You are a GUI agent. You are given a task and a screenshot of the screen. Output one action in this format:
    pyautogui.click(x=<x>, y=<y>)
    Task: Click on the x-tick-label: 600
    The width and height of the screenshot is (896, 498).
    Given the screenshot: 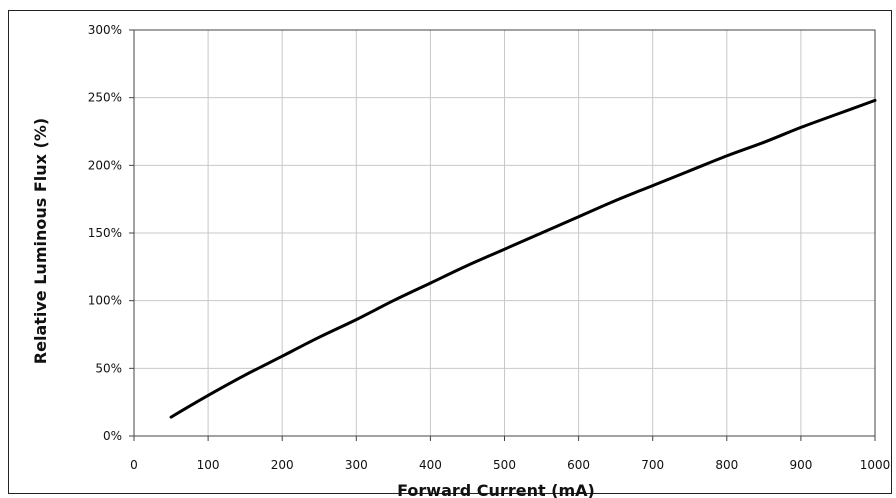 What is the action you would take?
    pyautogui.click(x=578, y=465)
    